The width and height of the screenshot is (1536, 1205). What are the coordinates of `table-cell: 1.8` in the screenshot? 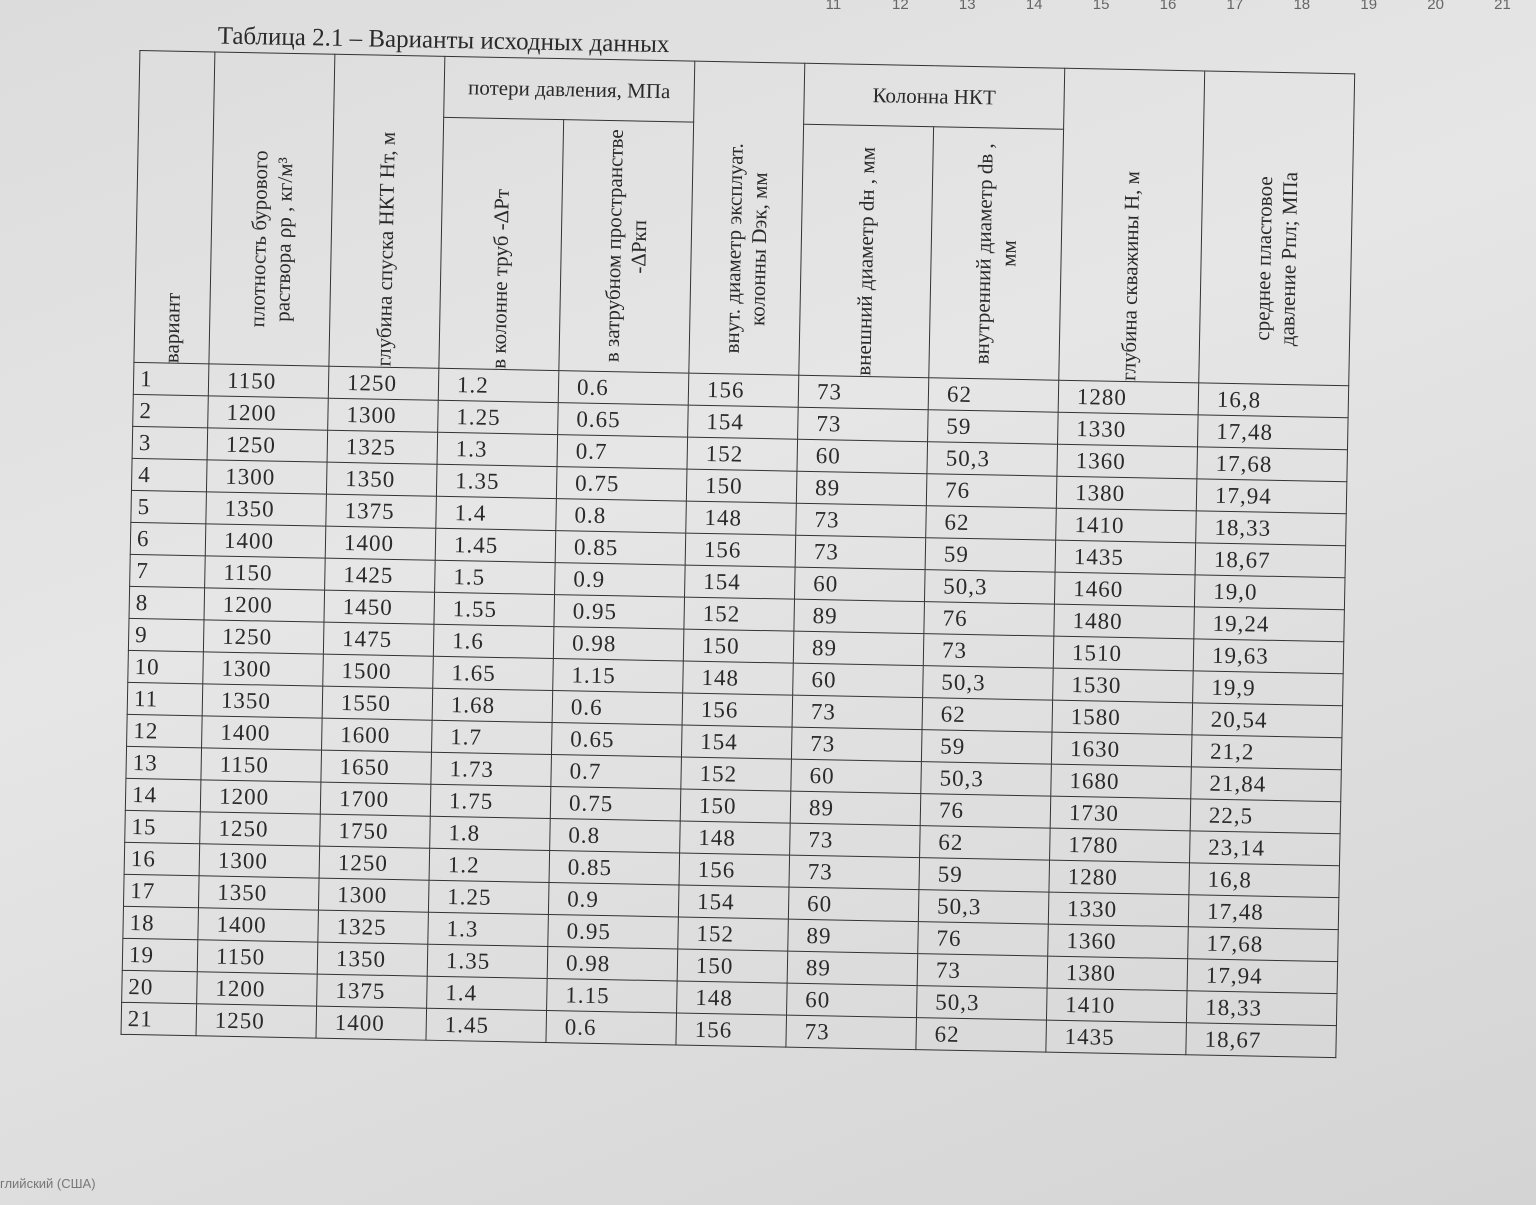 It's located at (490, 833).